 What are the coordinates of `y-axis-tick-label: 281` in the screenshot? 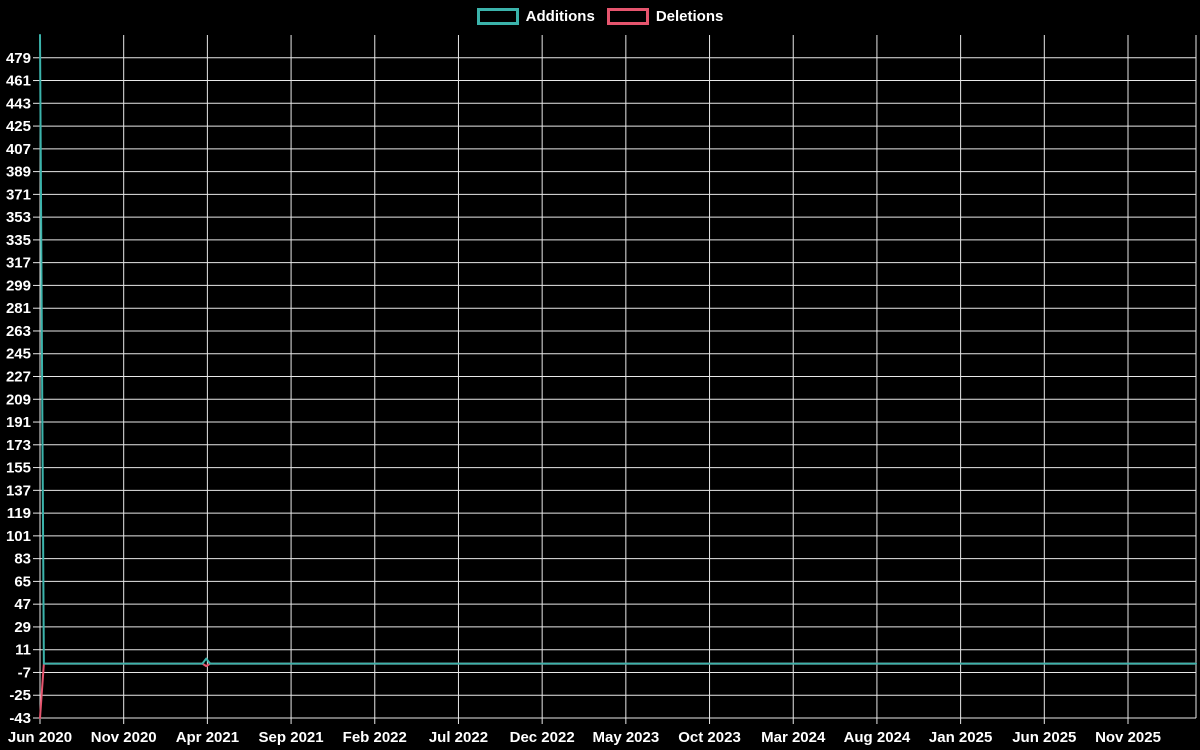 It's located at (18, 308).